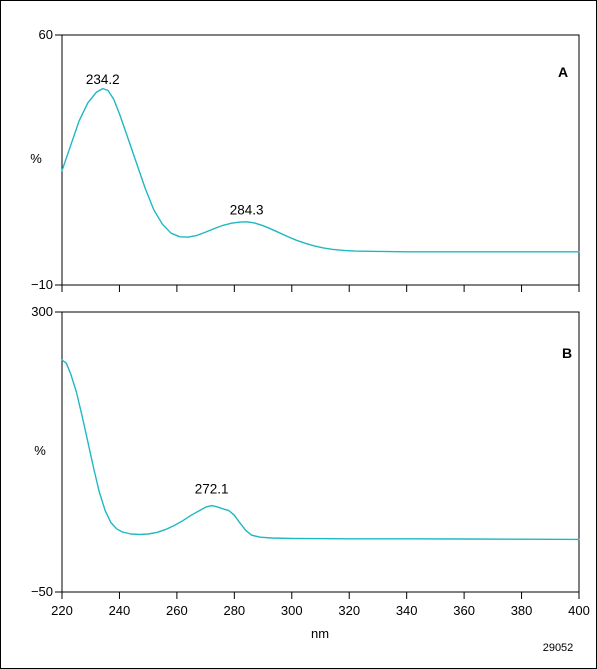 This screenshot has width=597, height=669. I want to click on panel-a-xticks, so click(320, 288).